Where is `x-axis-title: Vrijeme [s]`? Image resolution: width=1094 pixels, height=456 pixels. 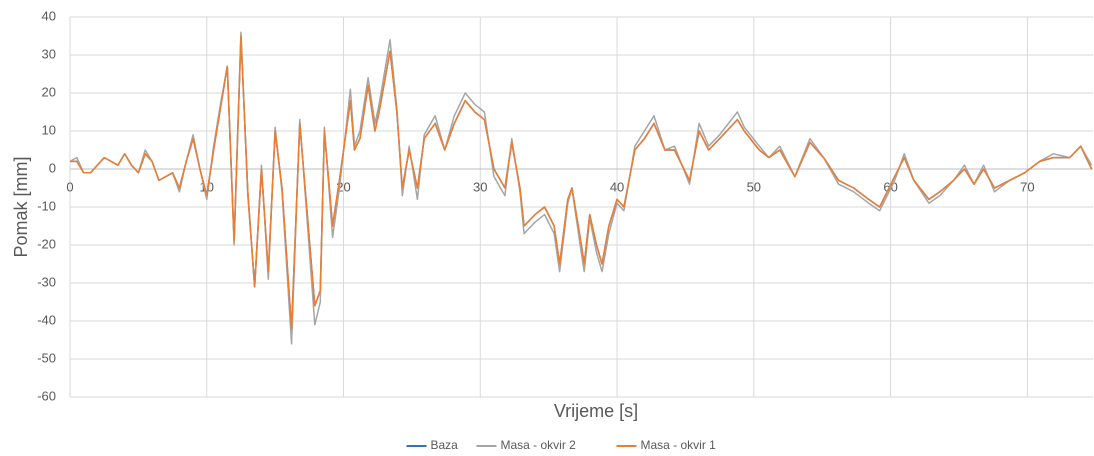 x-axis-title: Vrijeme [s] is located at coordinates (596, 411).